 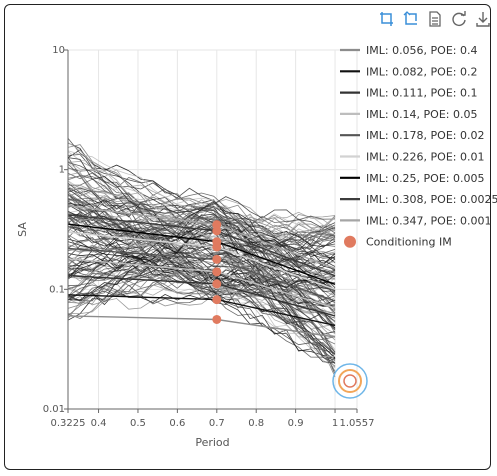 I want to click on legend-label: IML: 0.308, POE: 0.0025, so click(x=431, y=199).